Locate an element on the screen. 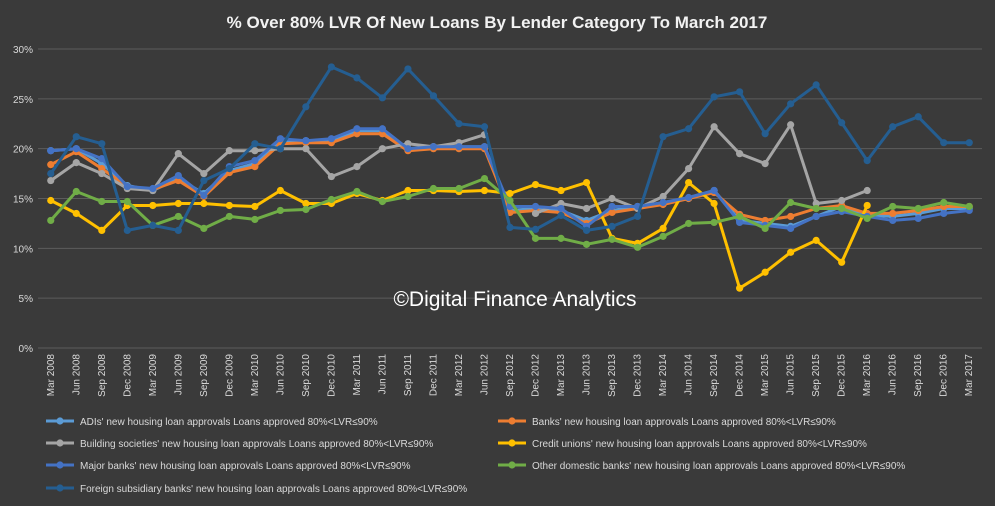 The width and height of the screenshot is (995, 506). x-tick-label: Jun 2009 is located at coordinates (178, 375).